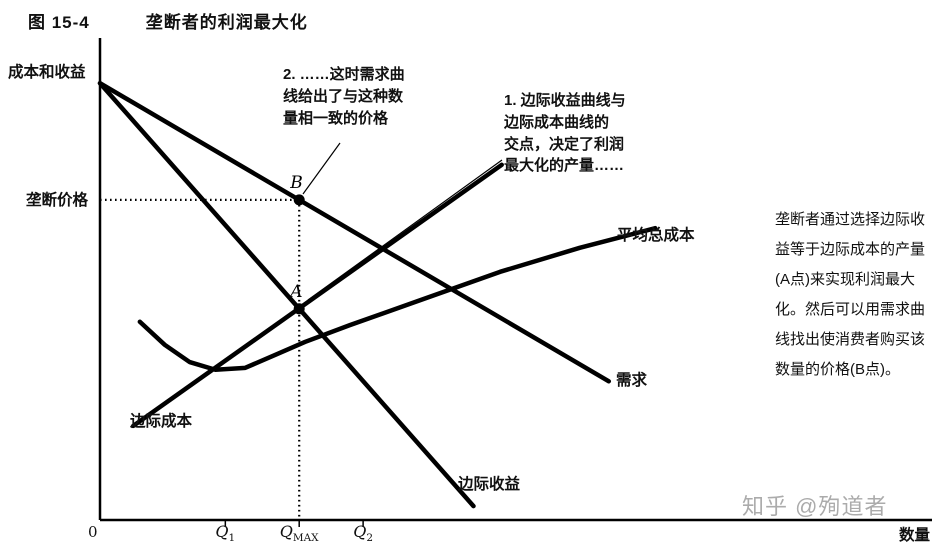  What do you see at coordinates (225, 533) in the screenshot?
I see `x-tick-label-Q1: Q1` at bounding box center [225, 533].